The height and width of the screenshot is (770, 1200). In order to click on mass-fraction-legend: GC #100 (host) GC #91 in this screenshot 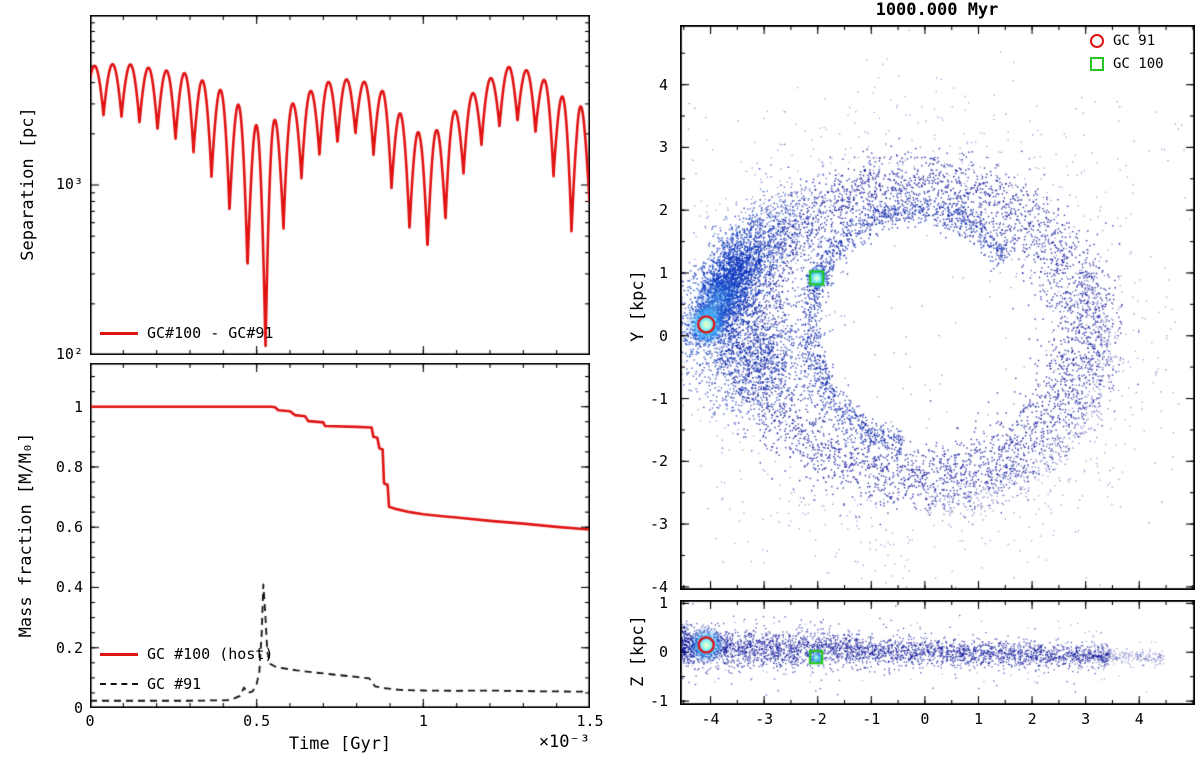, I will do `click(186, 669)`.